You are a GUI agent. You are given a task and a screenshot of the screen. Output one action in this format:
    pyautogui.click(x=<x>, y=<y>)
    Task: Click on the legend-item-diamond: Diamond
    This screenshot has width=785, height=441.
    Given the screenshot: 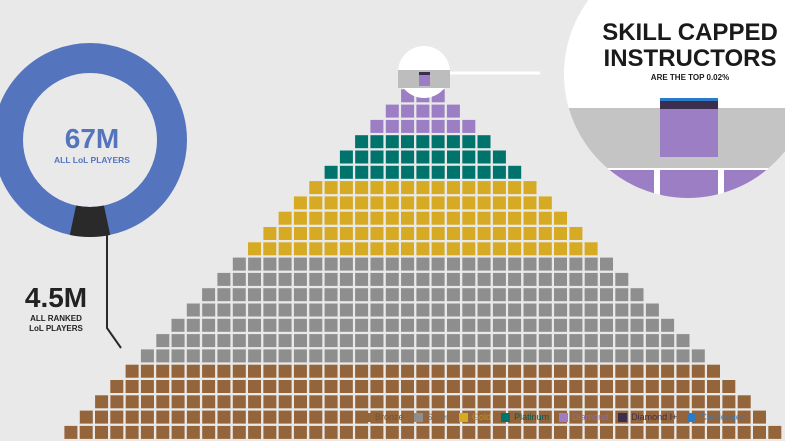 What is the action you would take?
    pyautogui.click(x=583, y=417)
    